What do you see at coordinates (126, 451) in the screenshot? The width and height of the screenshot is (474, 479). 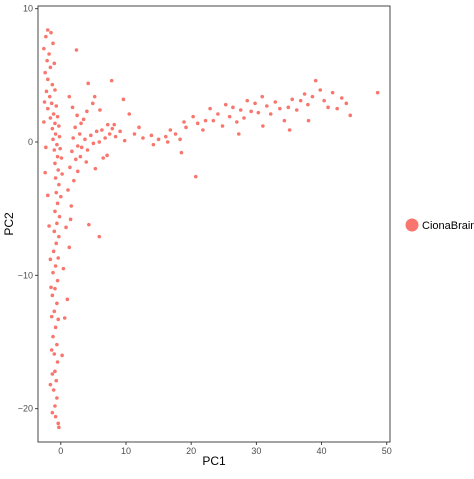 I see `x-tick-label: 10` at bounding box center [126, 451].